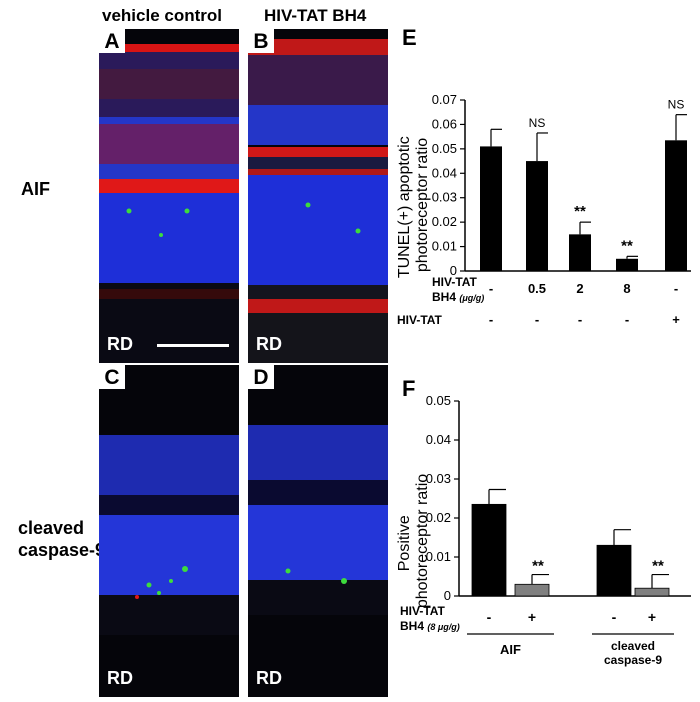 The image size is (700, 702). What do you see at coordinates (193, 345) in the screenshot?
I see `scale-bar` at bounding box center [193, 345].